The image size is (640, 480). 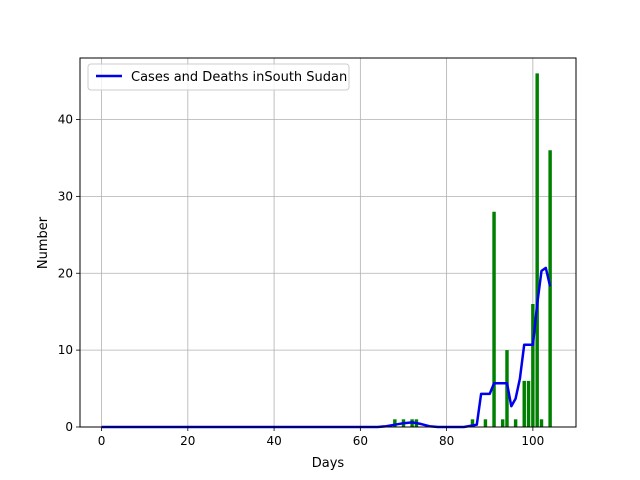 I want to click on x-tick-label: 60, so click(x=360, y=441).